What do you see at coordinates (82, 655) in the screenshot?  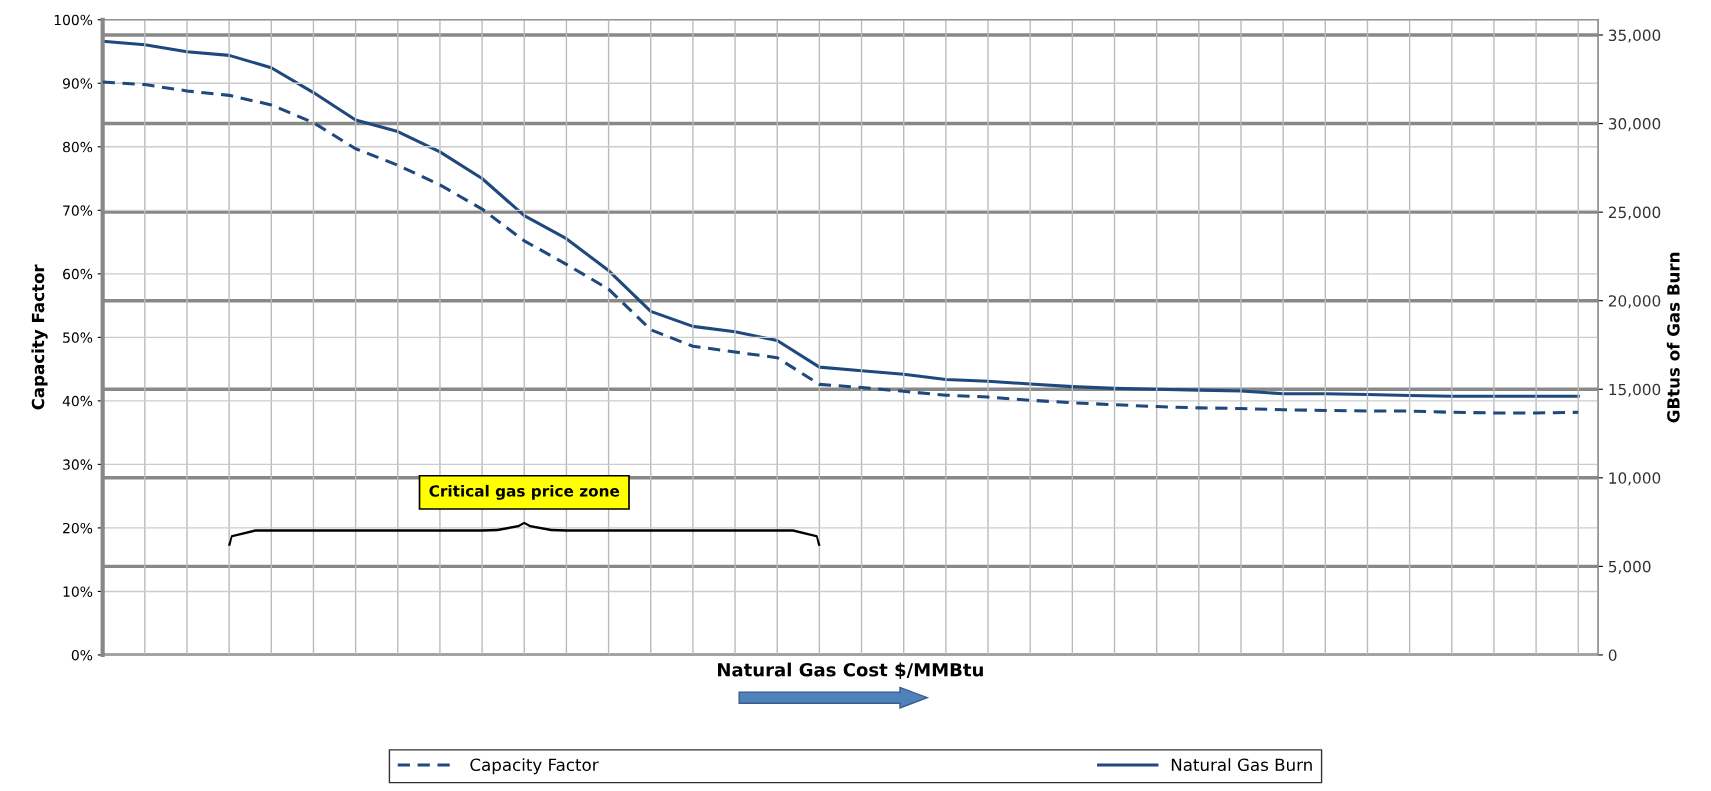 I see `y-tick-label: 0%` at bounding box center [82, 655].